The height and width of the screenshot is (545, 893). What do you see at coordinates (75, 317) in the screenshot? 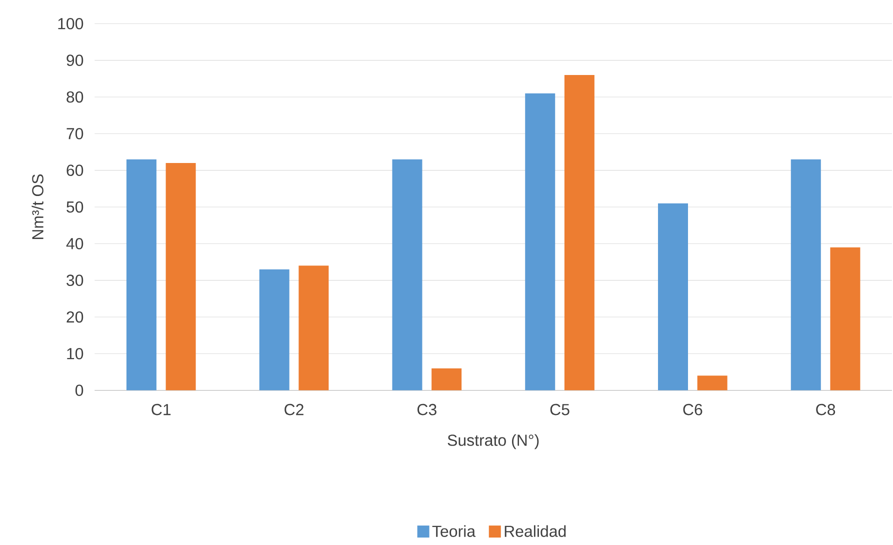
I see `y-tick-label: 20` at bounding box center [75, 317].